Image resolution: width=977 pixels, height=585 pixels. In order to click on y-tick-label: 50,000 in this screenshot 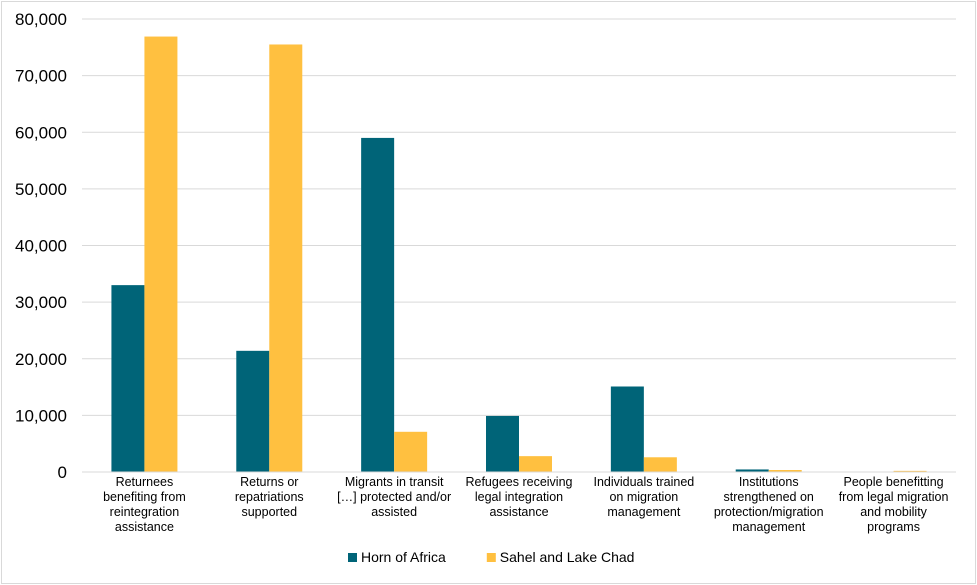, I will do `click(41, 189)`.